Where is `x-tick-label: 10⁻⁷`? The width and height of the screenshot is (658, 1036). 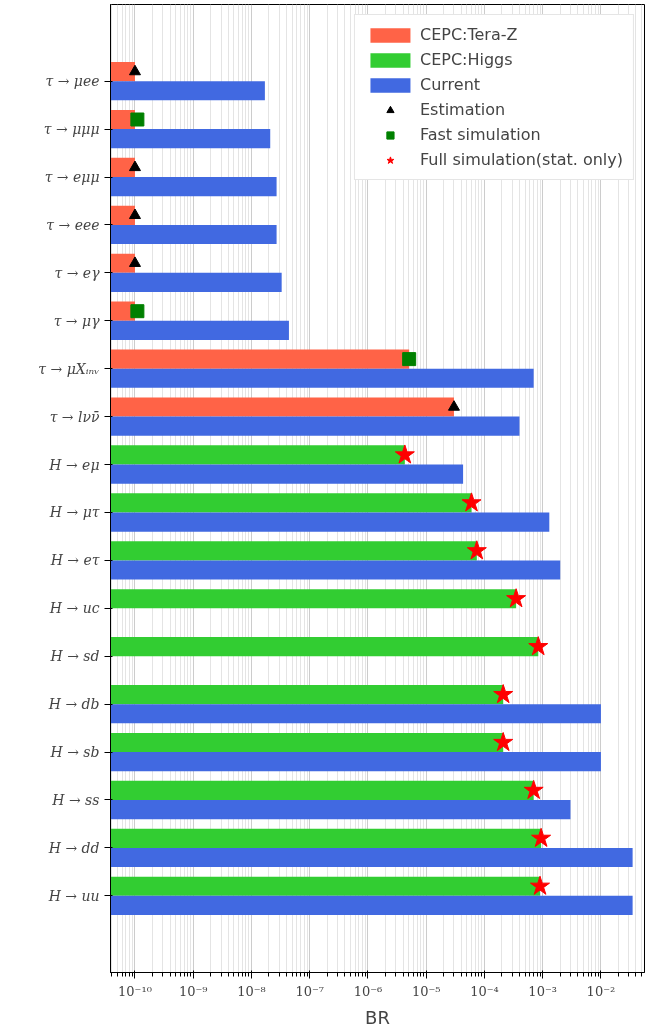
x-tick-label: 10⁻⁷ is located at coordinates (310, 991).